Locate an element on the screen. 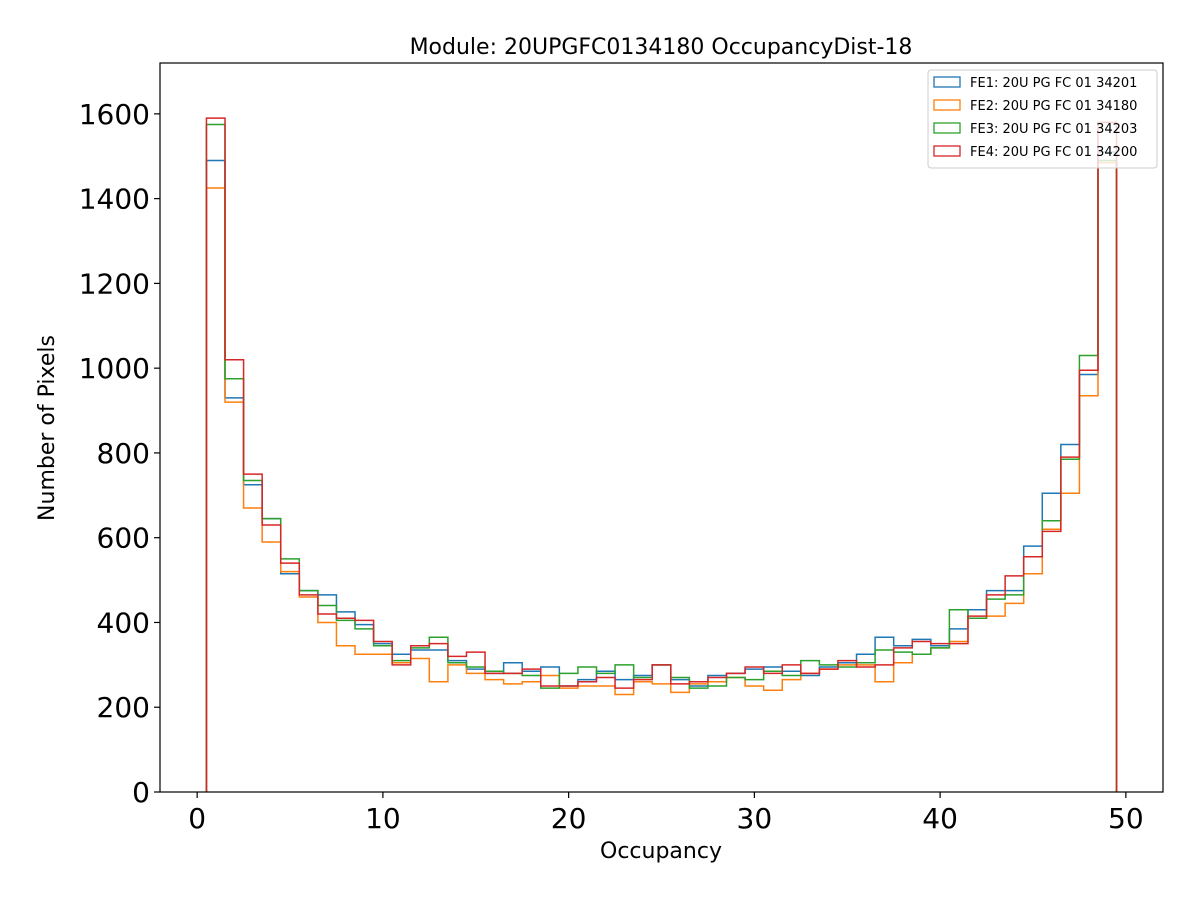 This screenshot has height=900, width=1200. y-tick-label: 800 is located at coordinates (123, 453).